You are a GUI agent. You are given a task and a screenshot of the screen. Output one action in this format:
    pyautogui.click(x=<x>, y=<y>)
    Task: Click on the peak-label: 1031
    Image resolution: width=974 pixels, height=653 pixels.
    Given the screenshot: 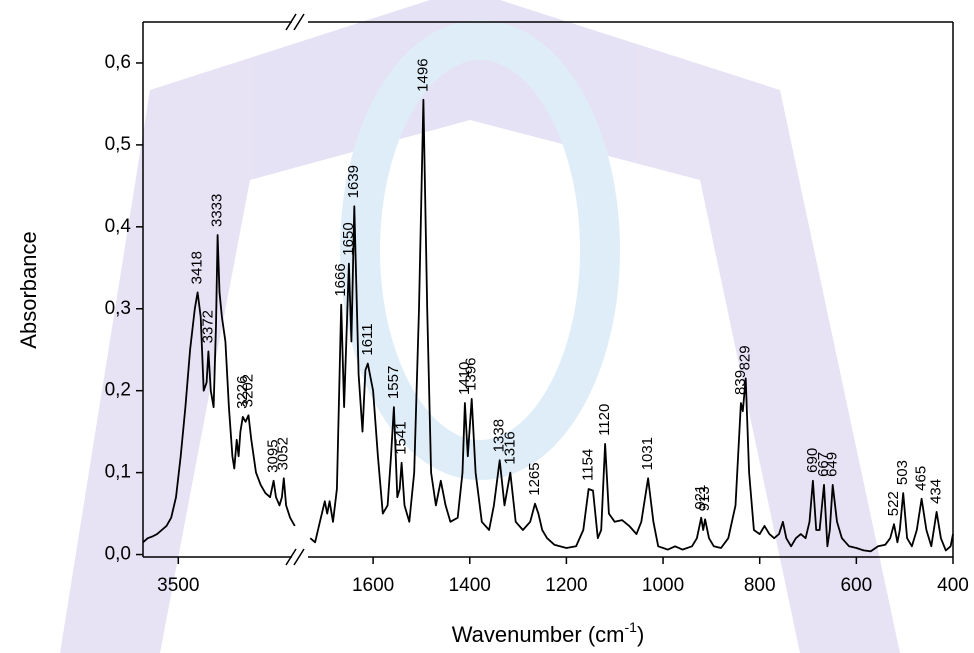 What is the action you would take?
    pyautogui.click(x=647, y=453)
    